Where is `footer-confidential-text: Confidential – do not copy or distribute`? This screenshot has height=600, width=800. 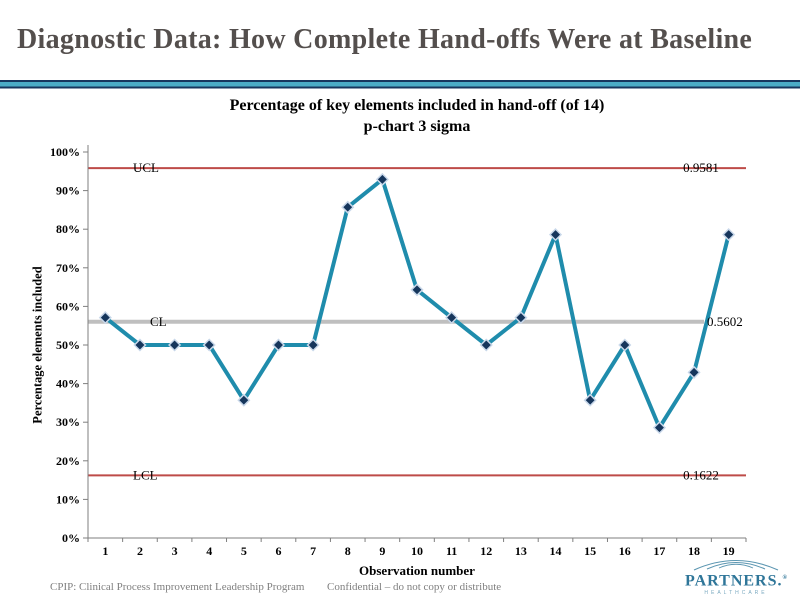 footer-confidential-text: Confidential – do not copy or distribute is located at coordinates (414, 587).